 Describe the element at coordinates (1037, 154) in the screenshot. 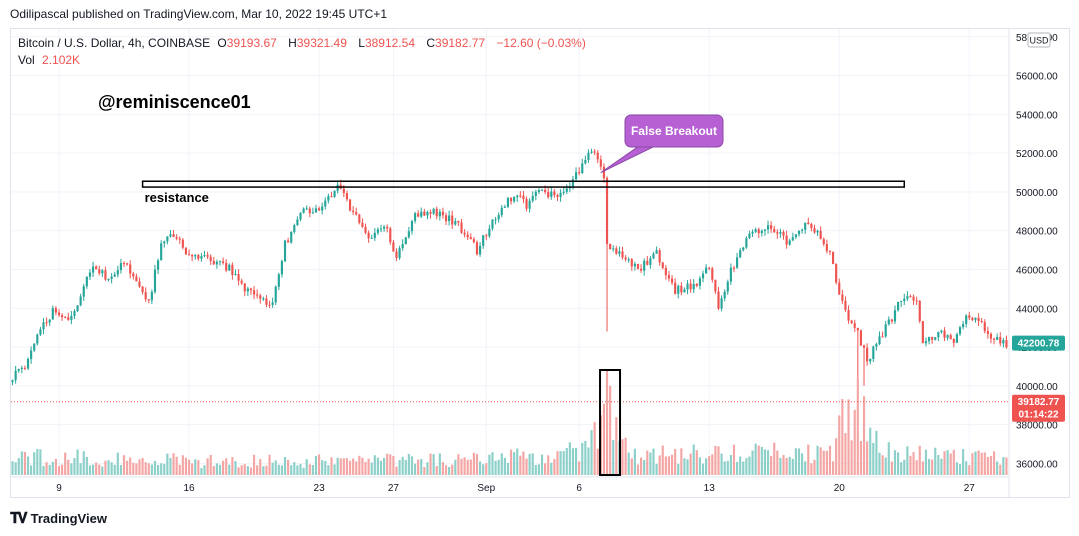

I see `y-tick-label: 52000.00` at that location.